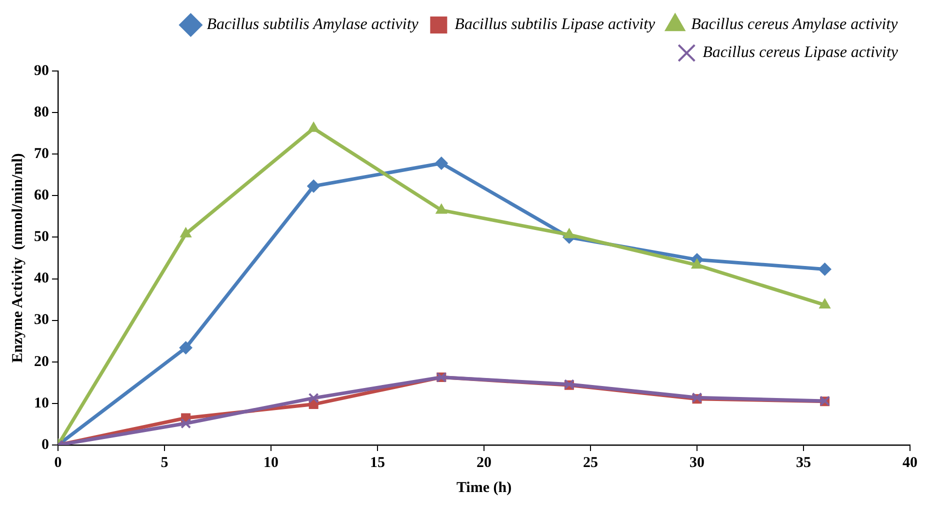  I want to click on x-tick-label: 25, so click(590, 462).